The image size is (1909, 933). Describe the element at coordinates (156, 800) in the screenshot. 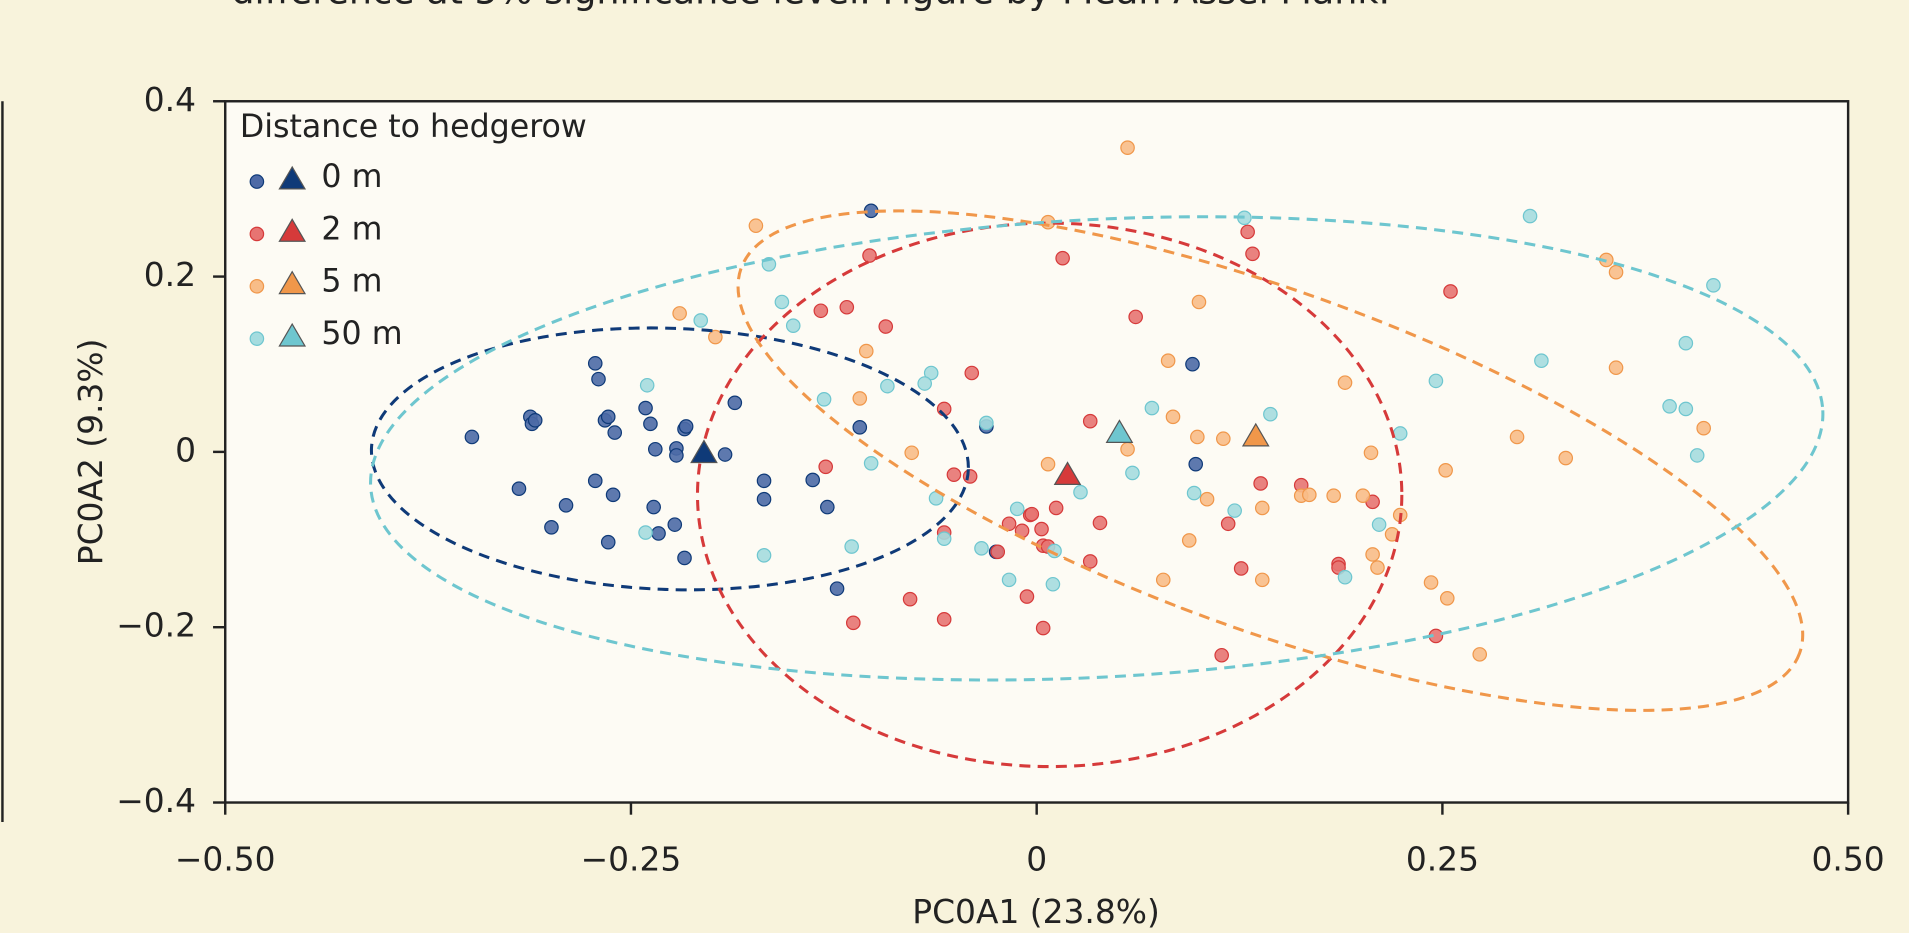

I see `y-tick-label: −0.4` at that location.